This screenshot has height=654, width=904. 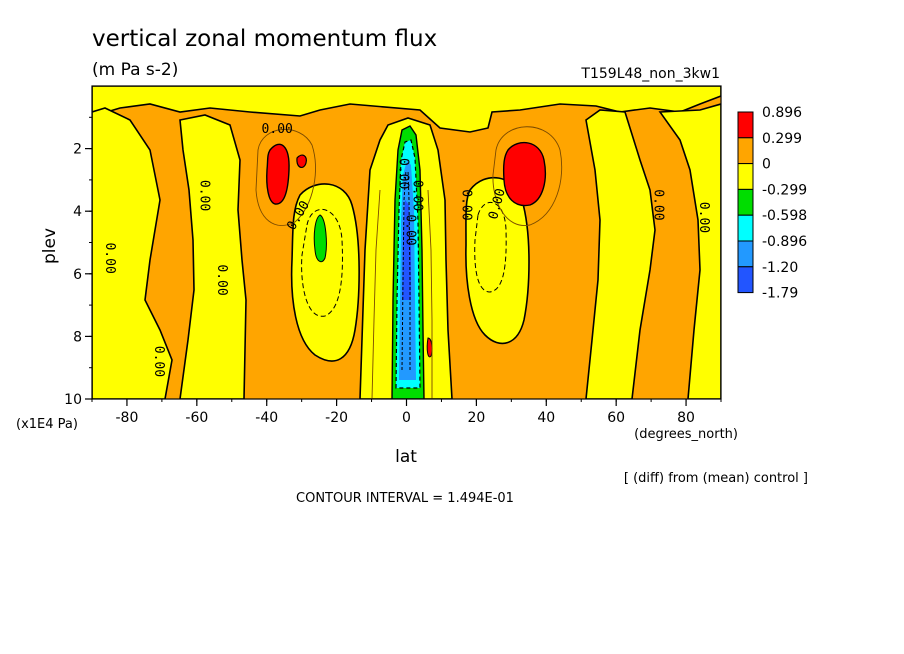 I want to click on colorbar: 0.896 0.299 0 -0.299 -0.598 -0.896 -1.20 -1.79, so click(x=772, y=203).